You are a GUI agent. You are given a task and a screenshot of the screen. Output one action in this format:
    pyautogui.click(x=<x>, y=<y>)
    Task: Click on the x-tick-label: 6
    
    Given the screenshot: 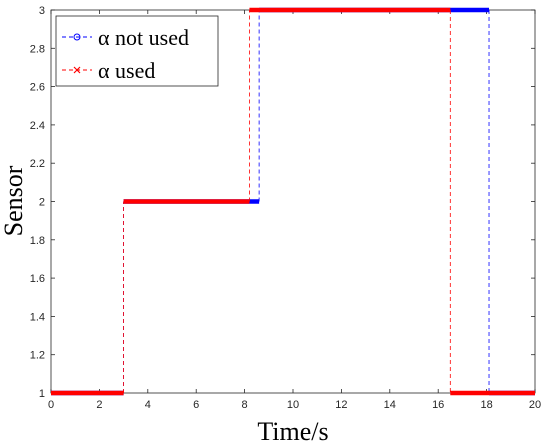 What is the action you would take?
    pyautogui.click(x=196, y=405)
    